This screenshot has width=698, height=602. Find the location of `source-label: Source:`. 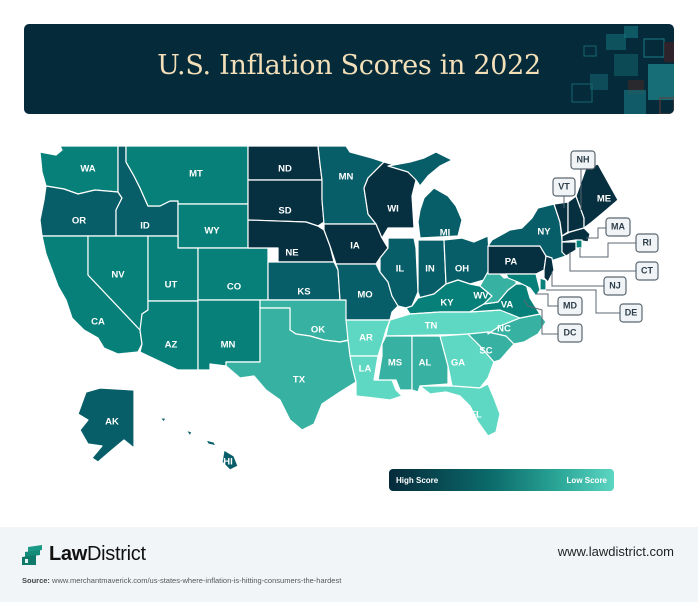

source-label: Source: is located at coordinates (36, 580).